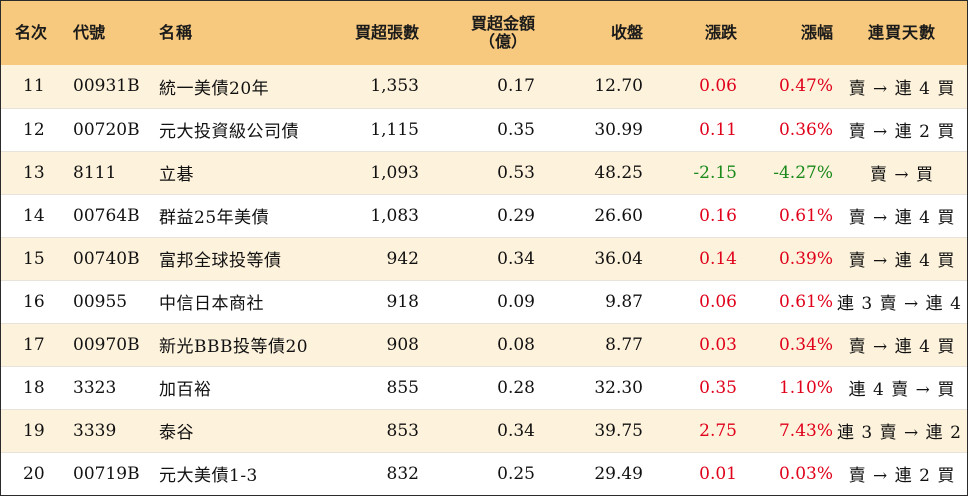 Image resolution: width=968 pixels, height=496 pixels. What do you see at coordinates (375, 215) in the screenshot?
I see `cell-net-buy-volume: 1,083` at bounding box center [375, 215].